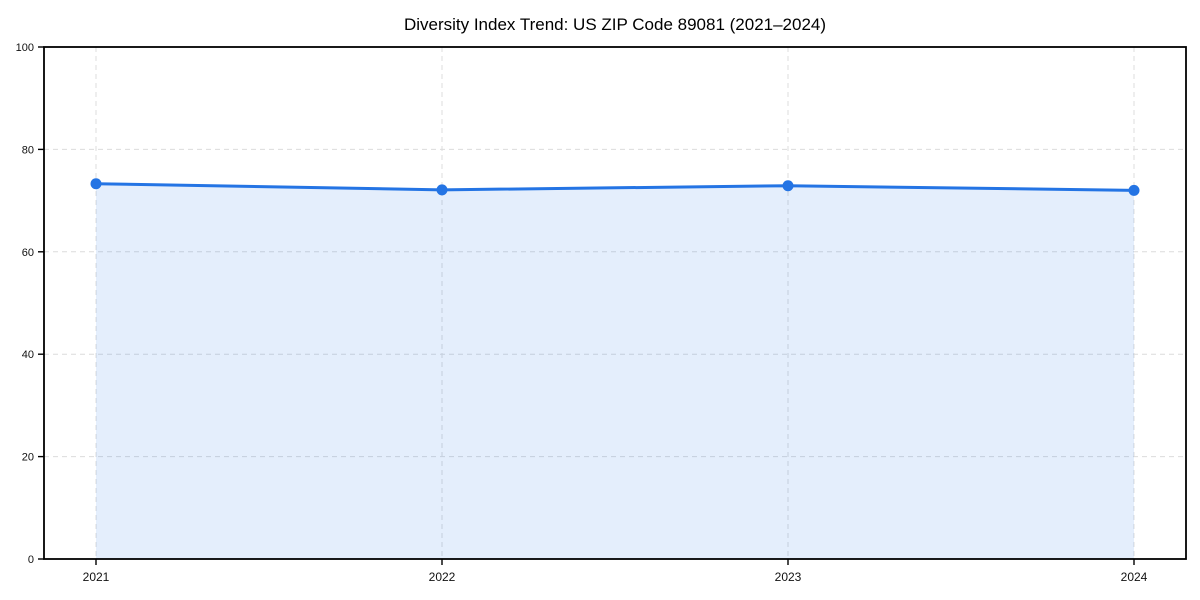  What do you see at coordinates (442, 190) in the screenshot?
I see `data-point-2022` at bounding box center [442, 190].